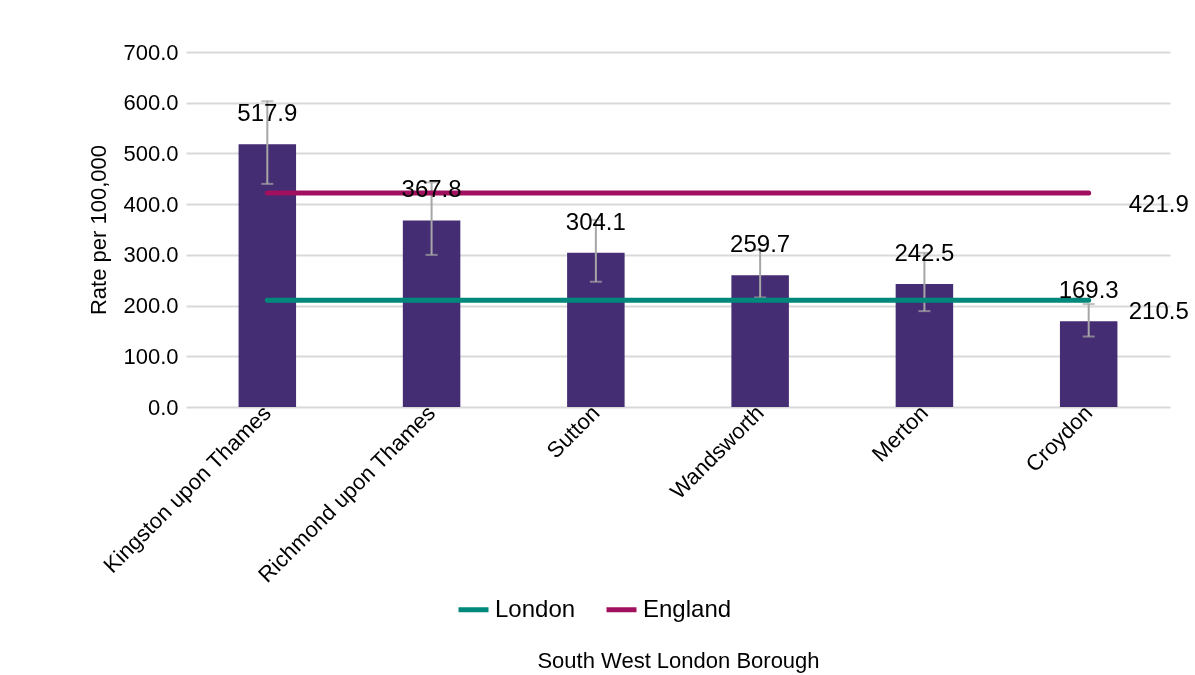 The height and width of the screenshot is (675, 1195). What do you see at coordinates (151, 306) in the screenshot?
I see `y-tick-label: 200.0` at bounding box center [151, 306].